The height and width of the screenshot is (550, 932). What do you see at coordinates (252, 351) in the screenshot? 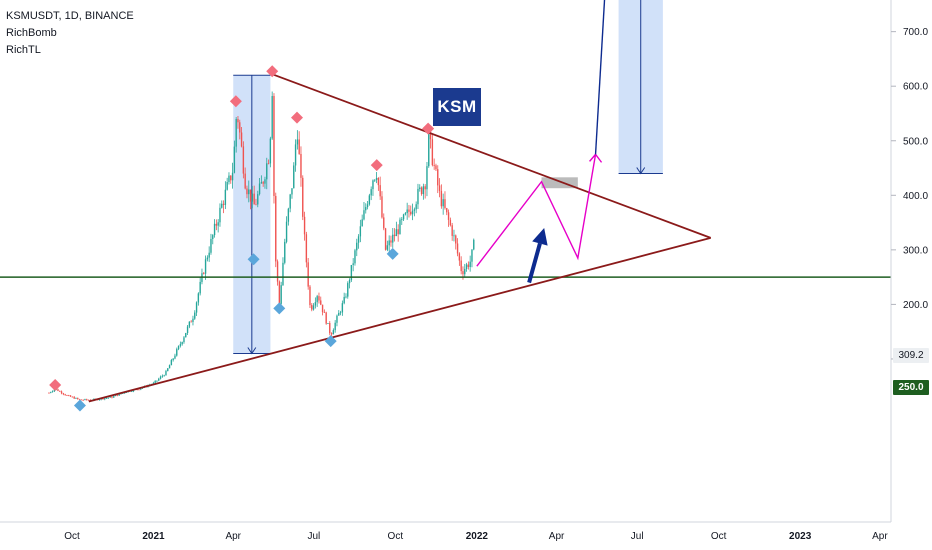
I see `measure-box-arrowhead` at bounding box center [252, 351].